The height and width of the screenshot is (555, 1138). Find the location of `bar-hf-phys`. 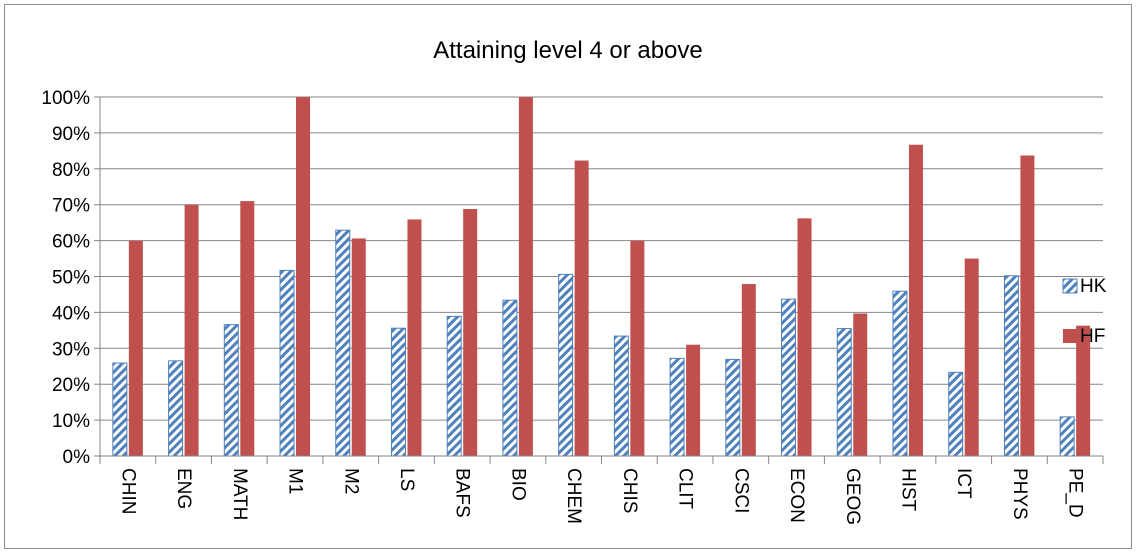

bar-hf-phys is located at coordinates (1027, 305).